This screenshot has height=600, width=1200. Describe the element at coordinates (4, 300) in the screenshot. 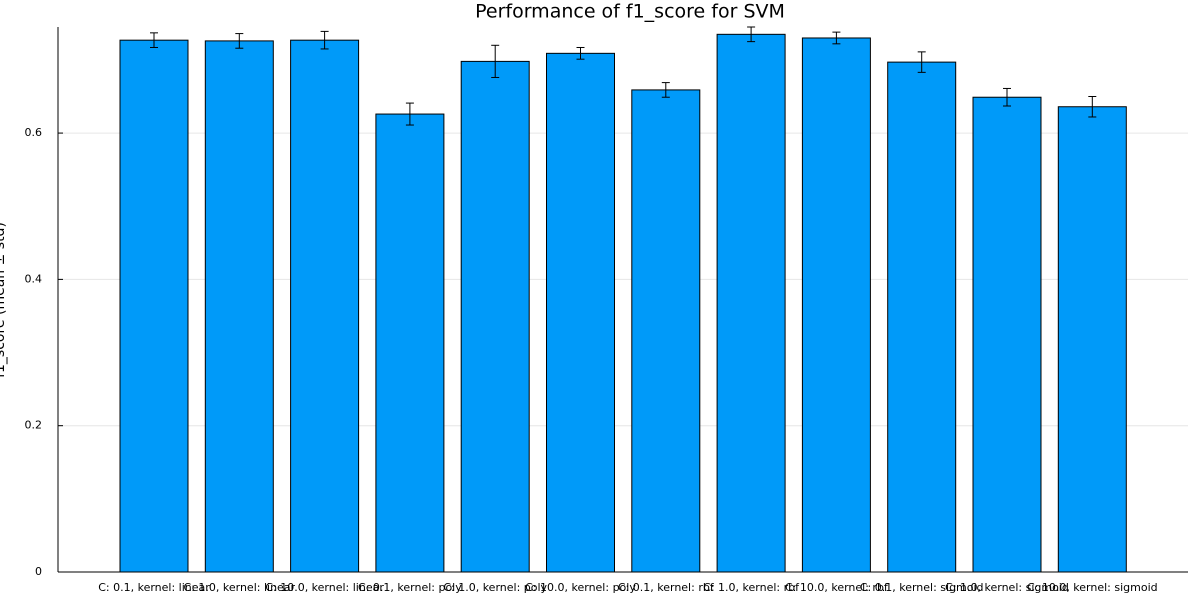

I see `y-axis-label: f1_score (mean ± std)` at that location.